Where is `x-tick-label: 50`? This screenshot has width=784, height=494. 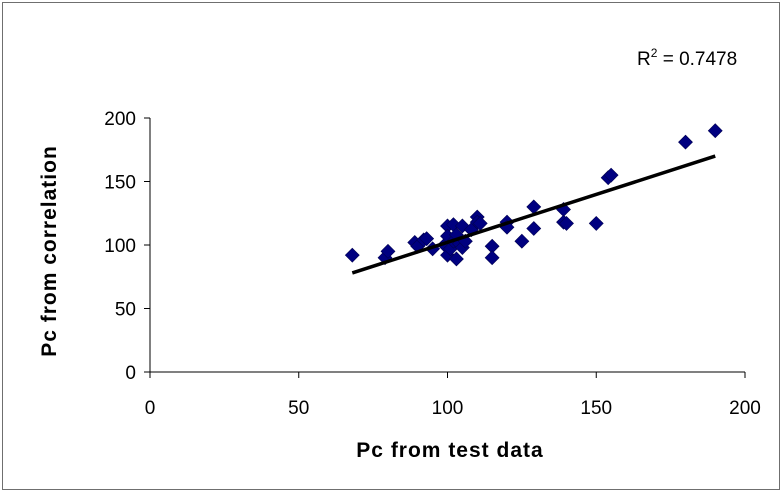 x-tick-label: 50 is located at coordinates (298, 408).